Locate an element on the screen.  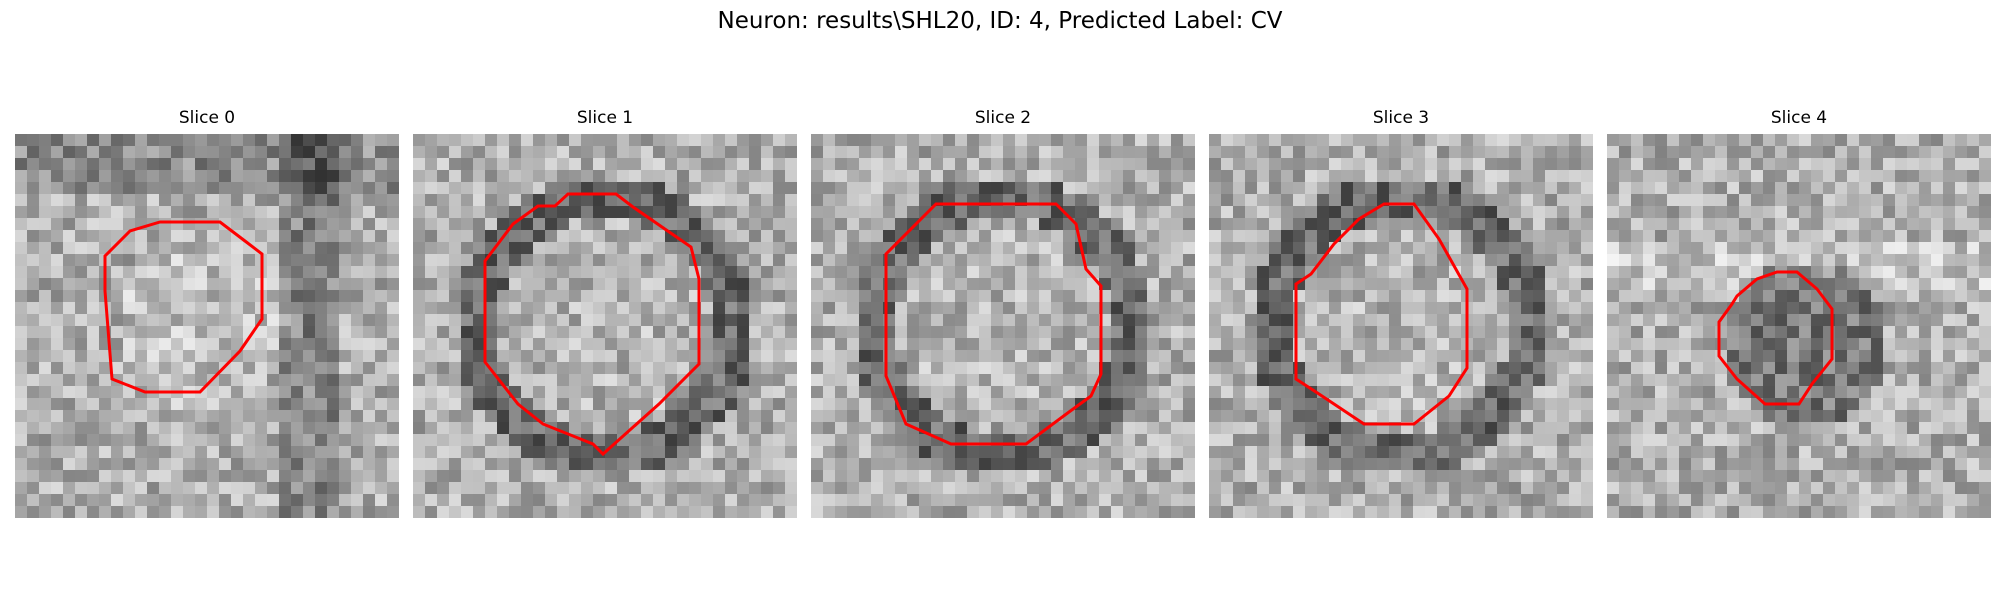
slice-panel-4: Slice 4 is located at coordinates (1799, 313).